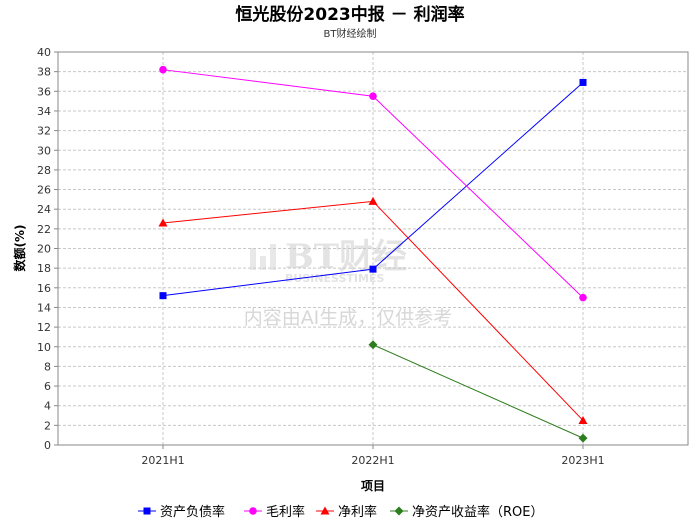 The height and width of the screenshot is (524, 700). What do you see at coordinates (346, 257) in the screenshot?
I see `watermark-brand: BT财经` at bounding box center [346, 257].